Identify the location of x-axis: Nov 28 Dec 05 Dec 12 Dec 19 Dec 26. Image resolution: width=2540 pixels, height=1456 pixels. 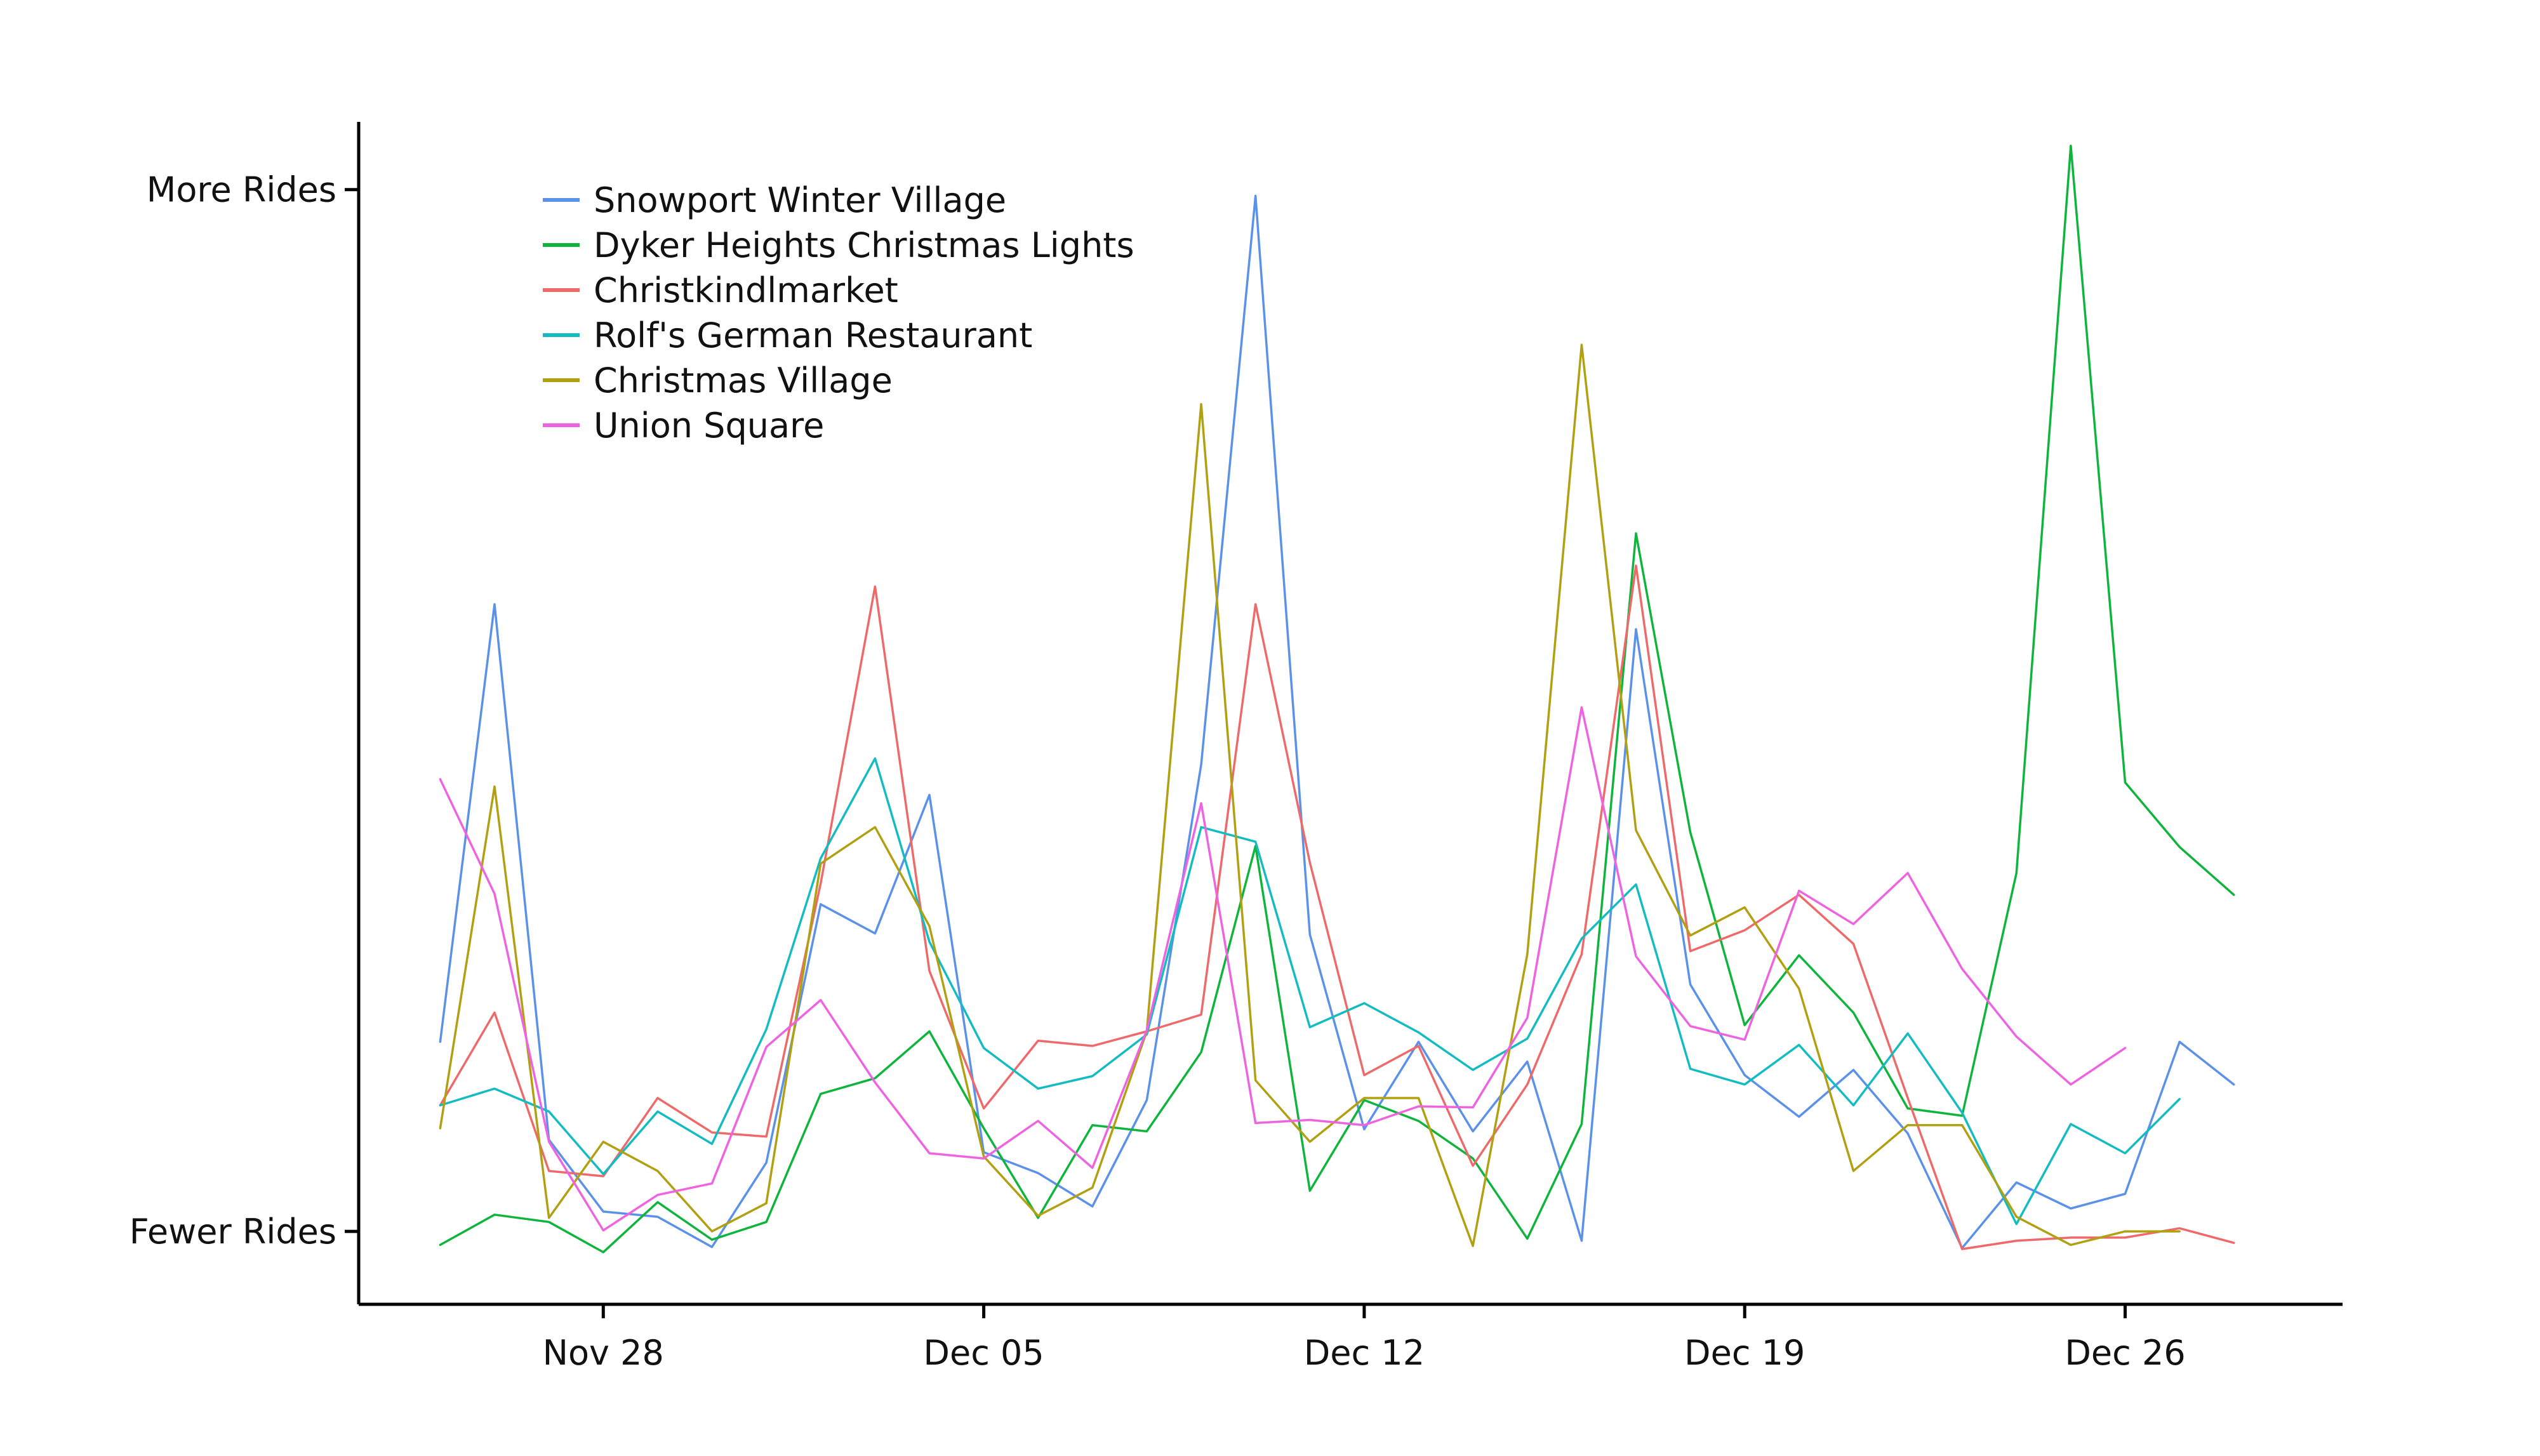
(1351, 1337).